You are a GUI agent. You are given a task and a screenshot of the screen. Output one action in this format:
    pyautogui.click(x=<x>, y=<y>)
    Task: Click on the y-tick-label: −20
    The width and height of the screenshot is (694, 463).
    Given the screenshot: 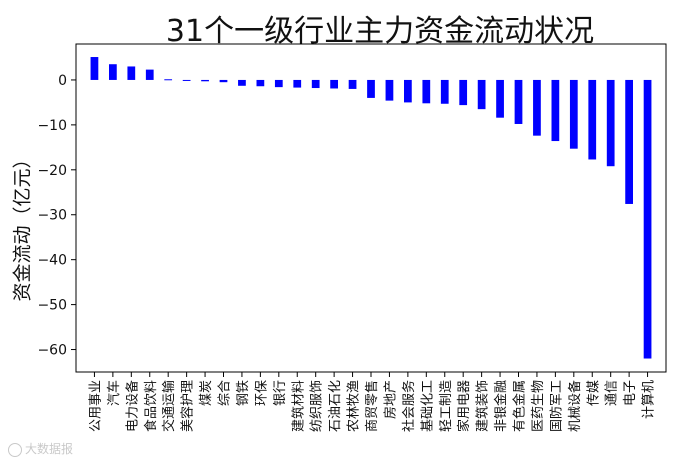 What is the action you would take?
    pyautogui.click(x=52, y=171)
    